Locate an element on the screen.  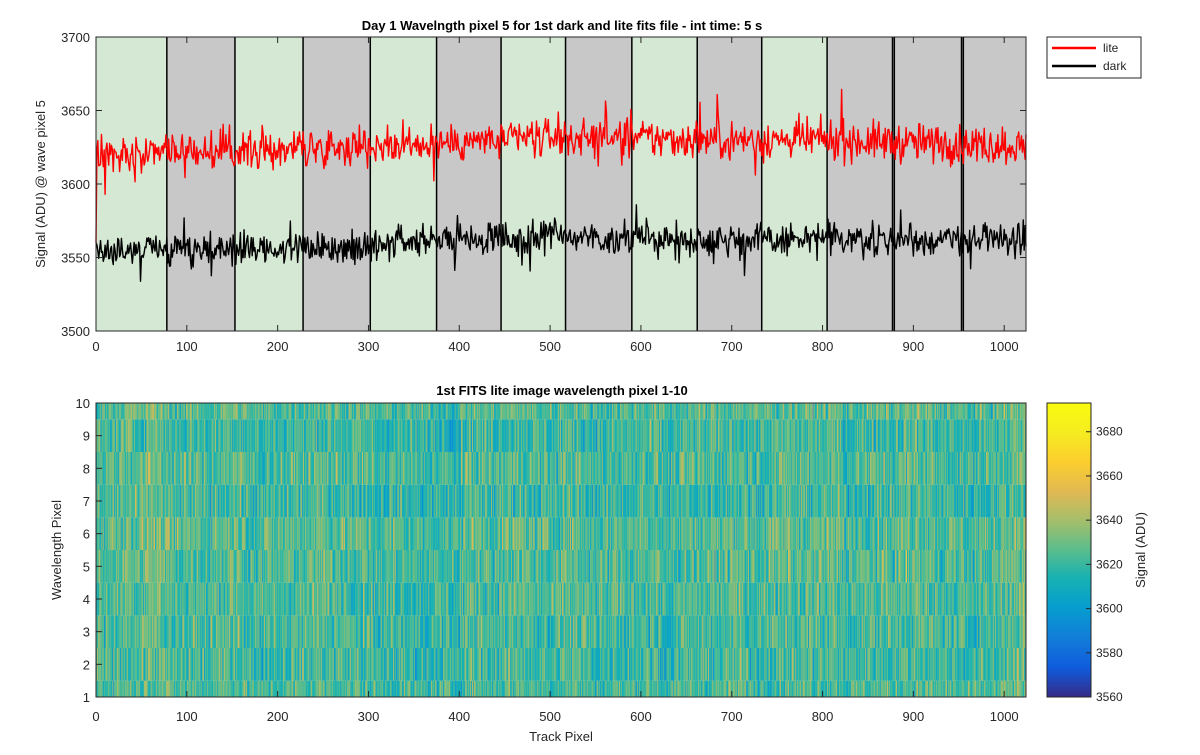
legend-dark-label: dark is located at coordinates (1115, 66).